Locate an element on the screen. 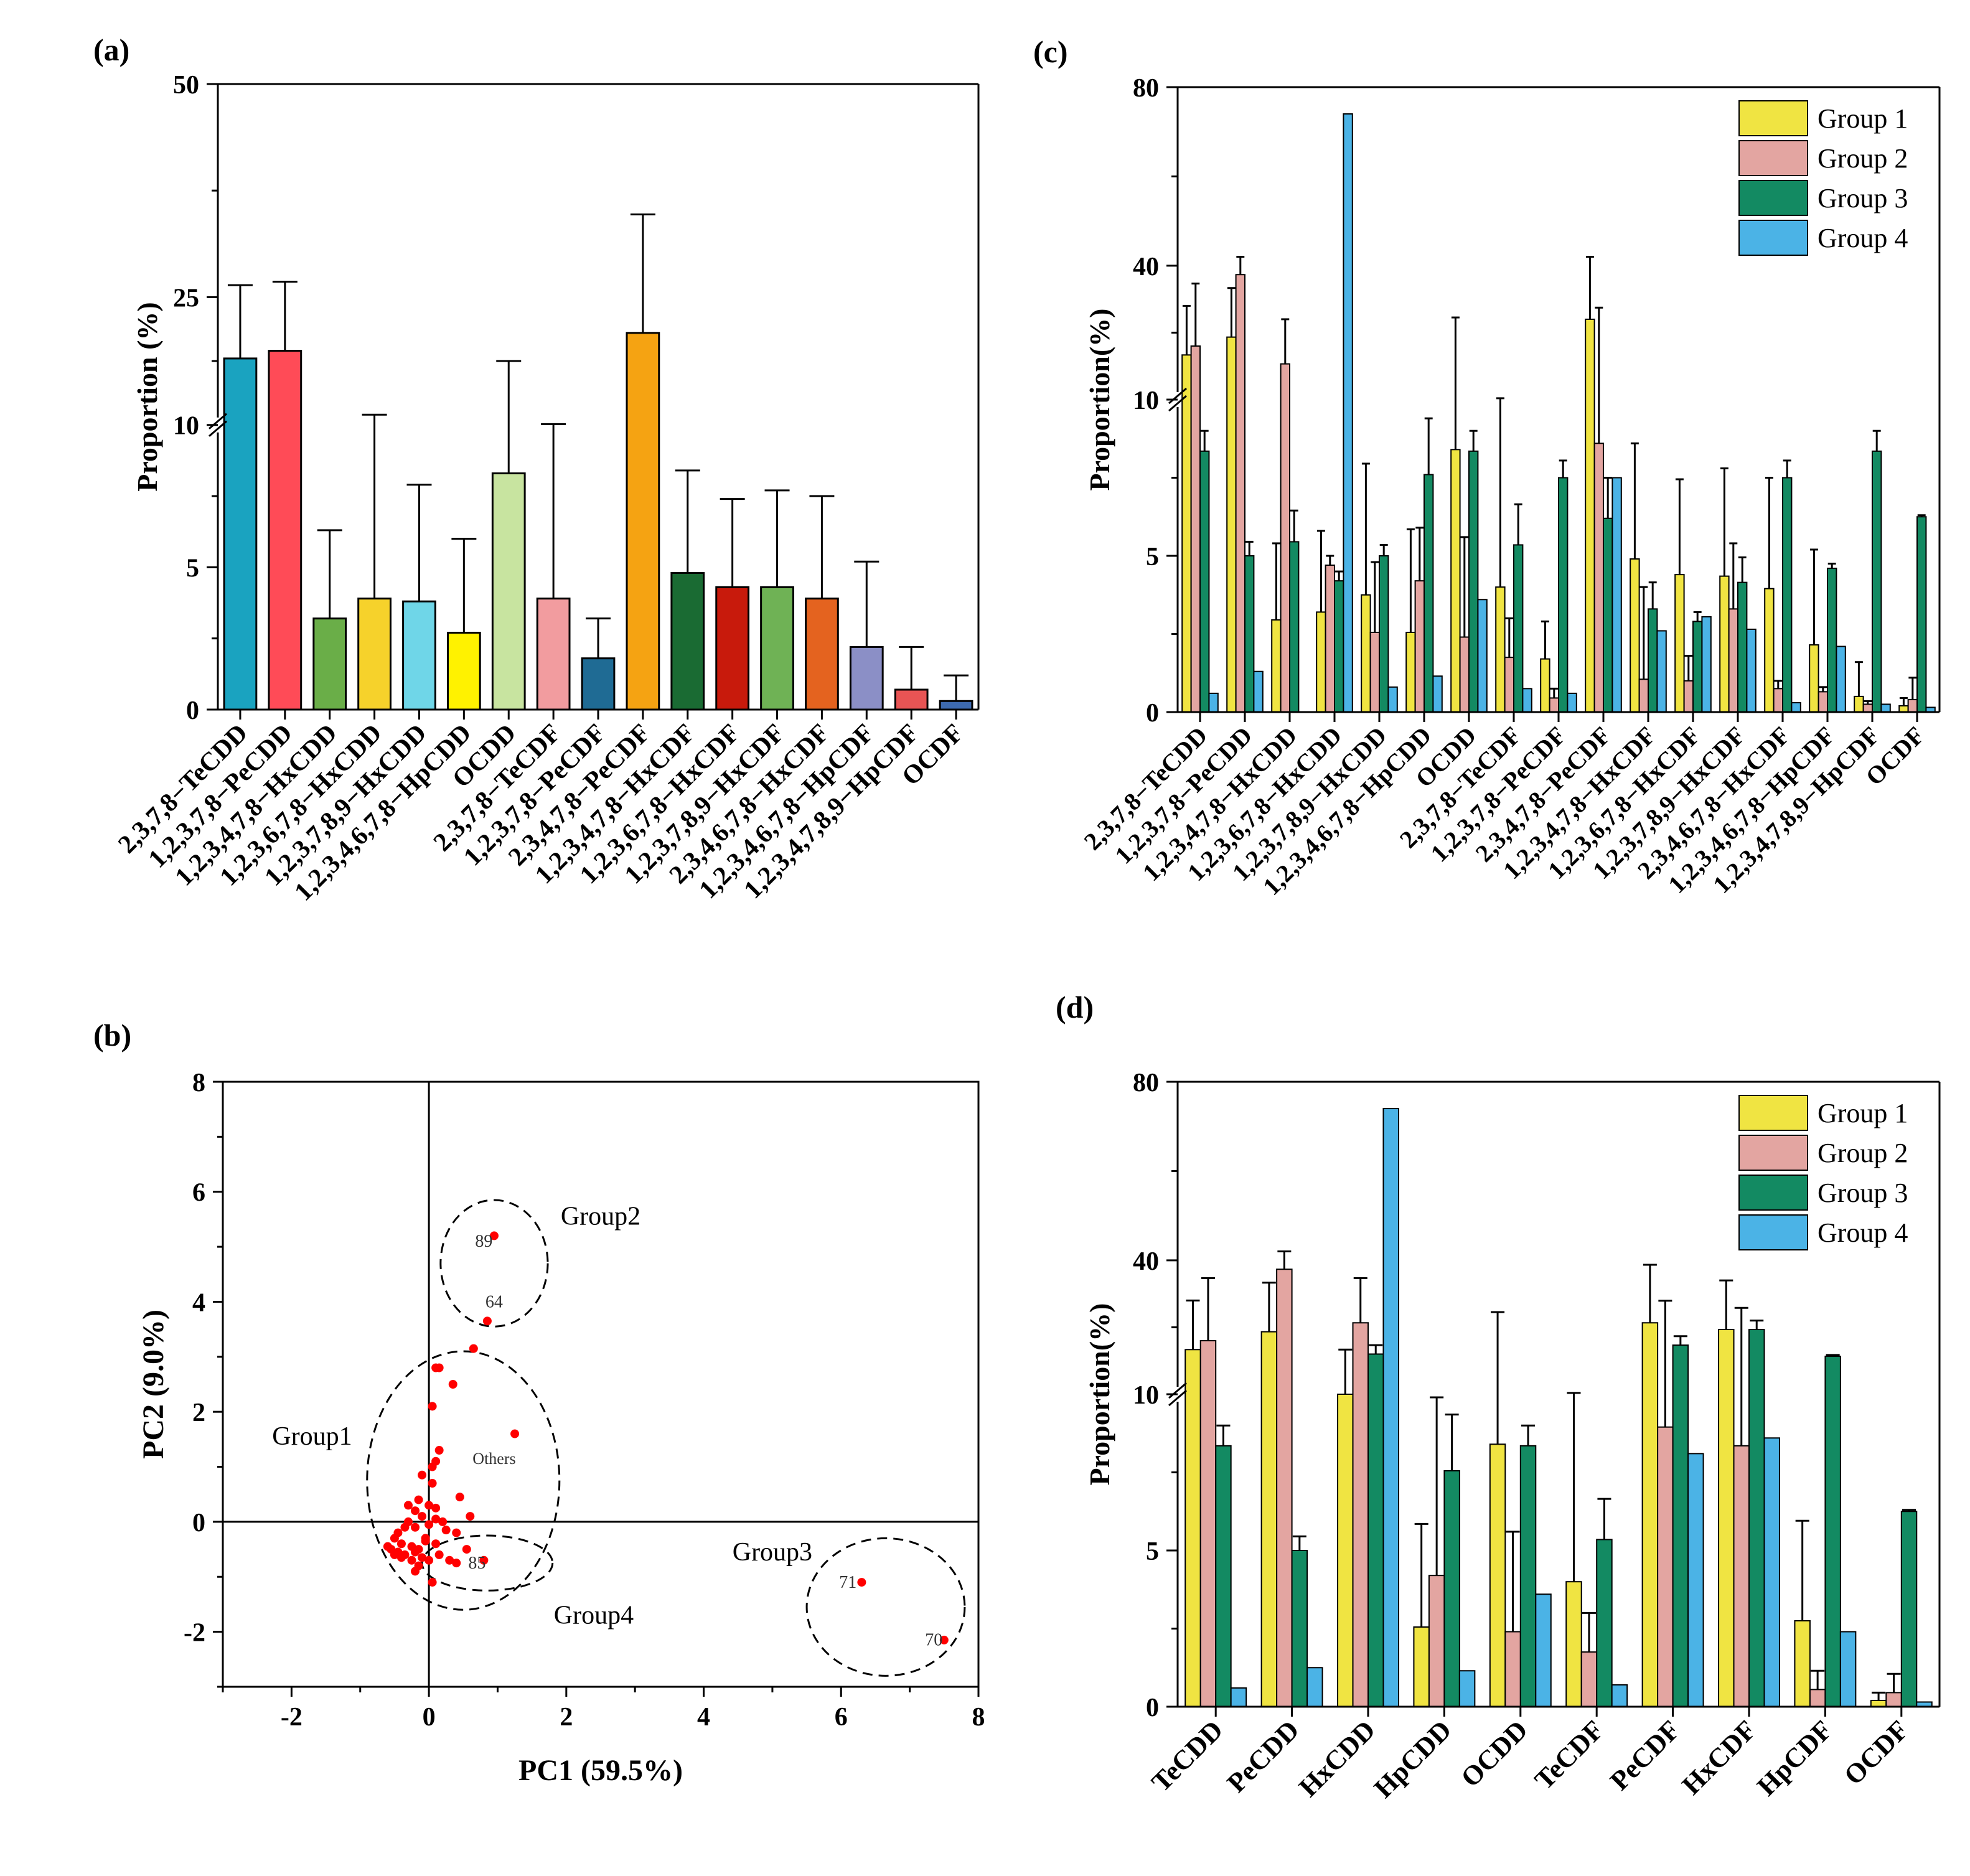 The height and width of the screenshot is (1876, 1970). panel-label-d: (d) is located at coordinates (1075, 1007).